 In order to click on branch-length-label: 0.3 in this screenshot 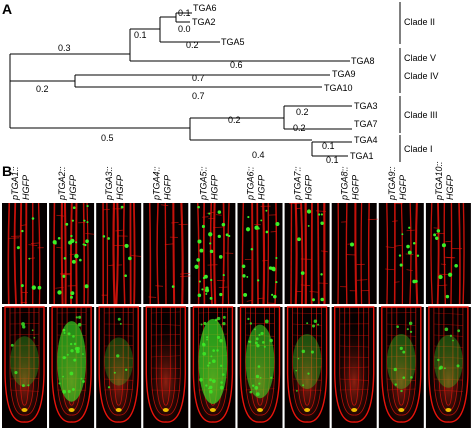, I will do `click(64, 48)`.